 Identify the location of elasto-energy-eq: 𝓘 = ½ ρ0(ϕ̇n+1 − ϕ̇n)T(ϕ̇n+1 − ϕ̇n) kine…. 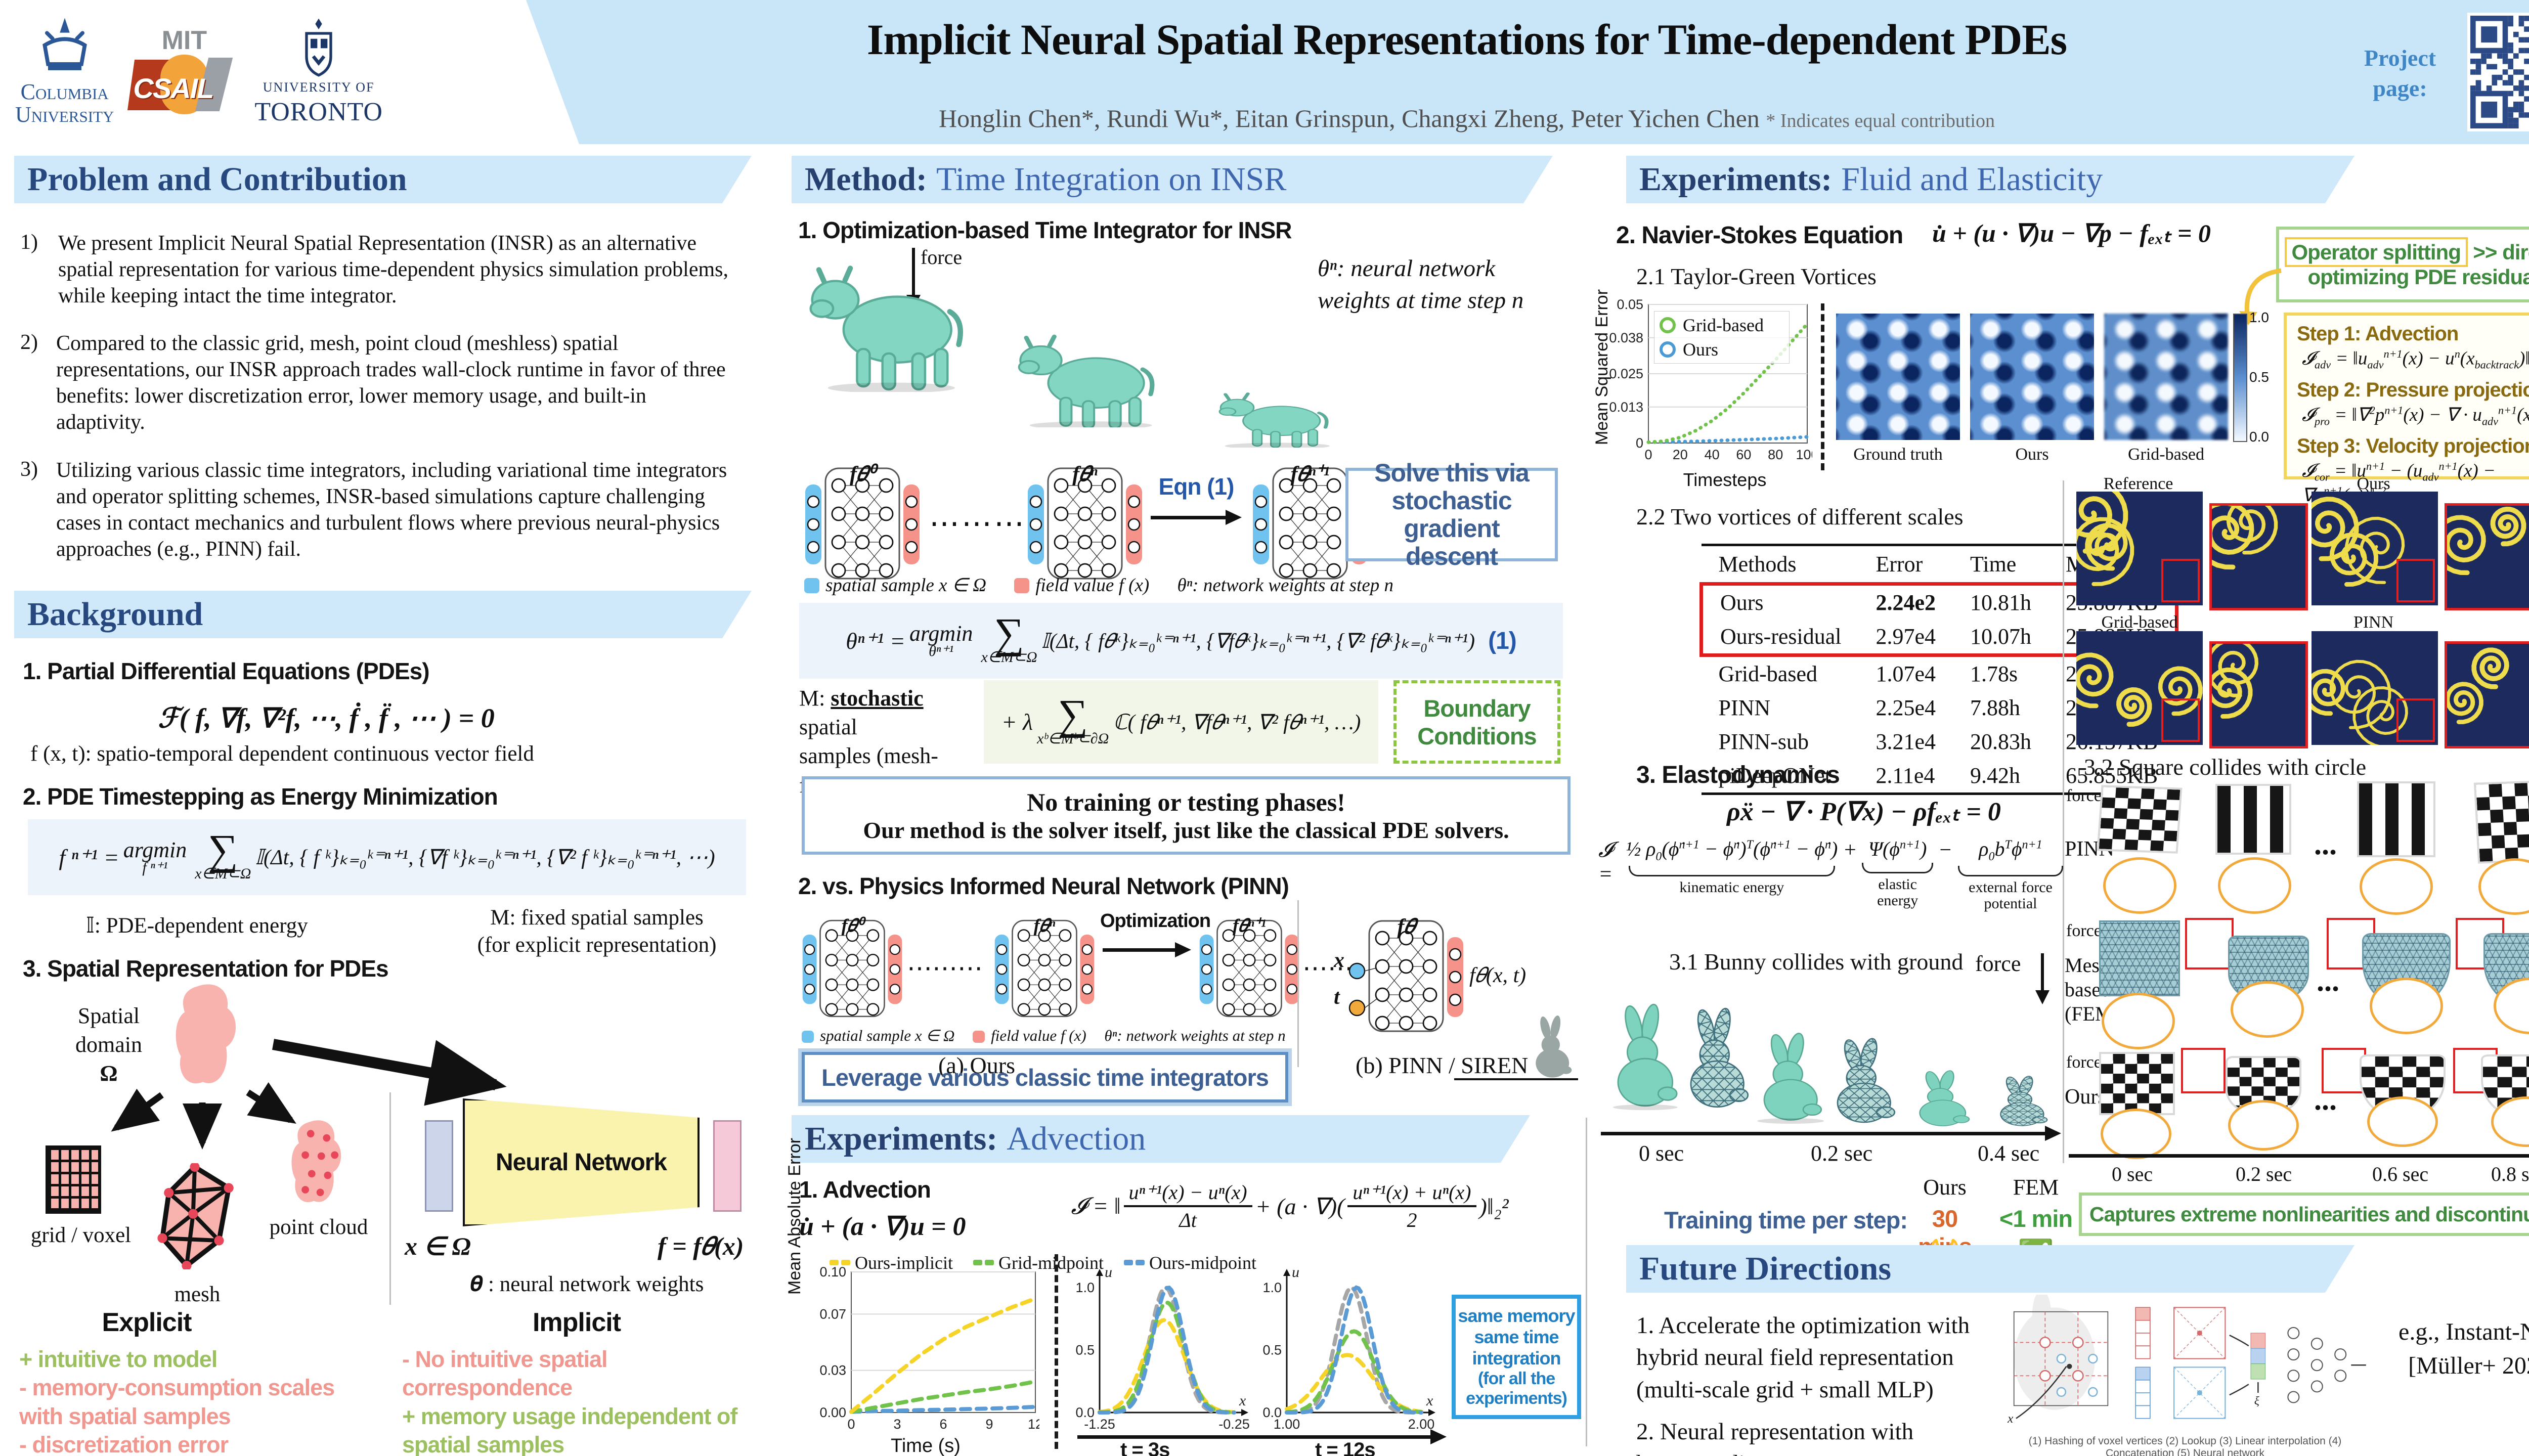
(1831, 874).